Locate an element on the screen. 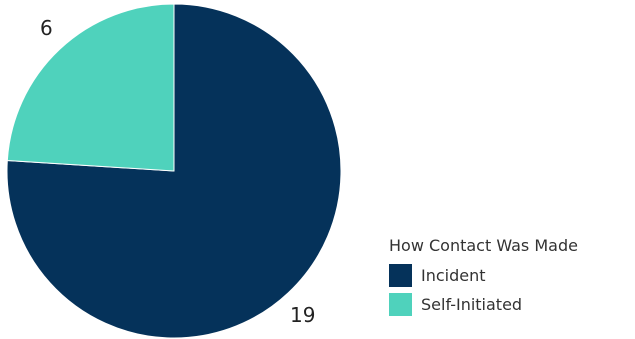 The height and width of the screenshot is (339, 635). legend-label-incident: Incident is located at coordinates (453, 275).